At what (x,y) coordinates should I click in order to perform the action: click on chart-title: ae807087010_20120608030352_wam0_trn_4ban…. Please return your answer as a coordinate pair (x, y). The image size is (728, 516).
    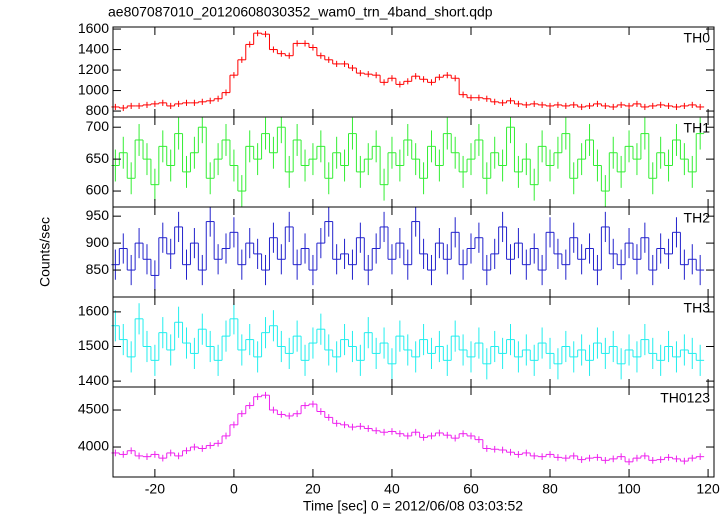
    Looking at the image, I should click on (300, 12).